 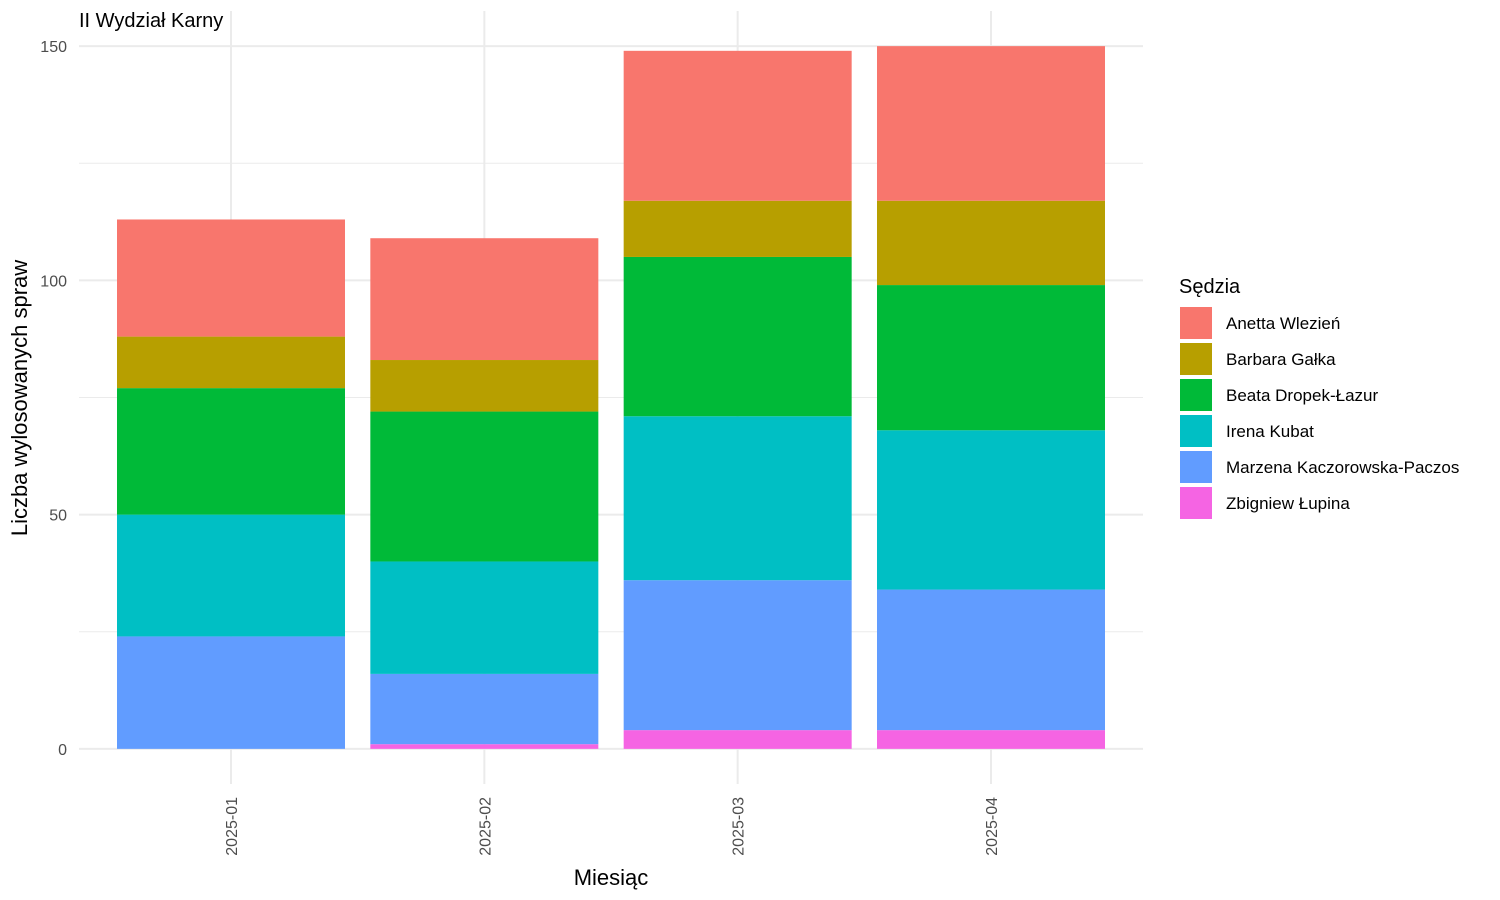 I want to click on x-tick-label: 2025-01, so click(x=232, y=826).